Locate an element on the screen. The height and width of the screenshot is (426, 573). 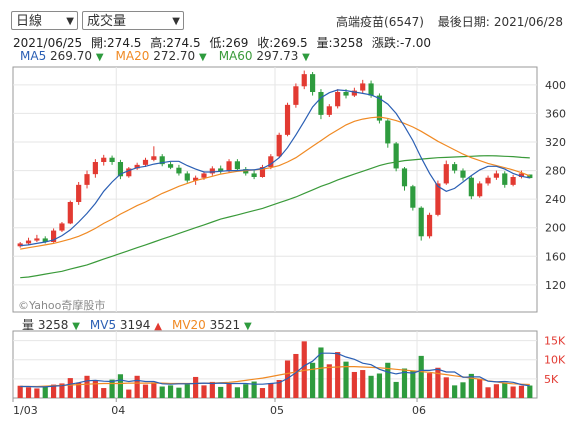
ma-legend-ma60: MA60 297.73 ▼ is located at coordinates (264, 56).